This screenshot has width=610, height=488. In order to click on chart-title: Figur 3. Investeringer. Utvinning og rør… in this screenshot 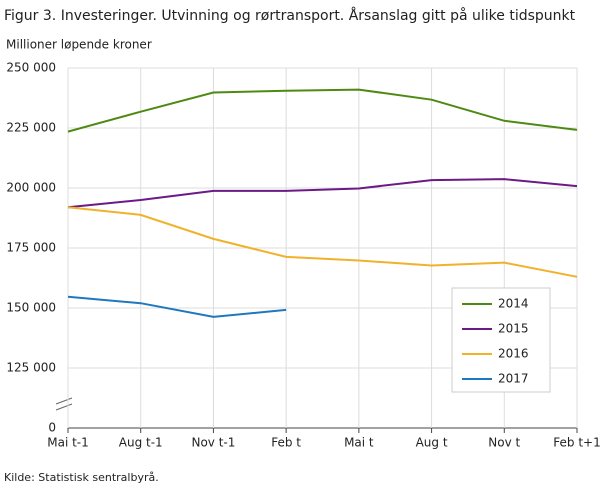, I will do `click(290, 15)`.